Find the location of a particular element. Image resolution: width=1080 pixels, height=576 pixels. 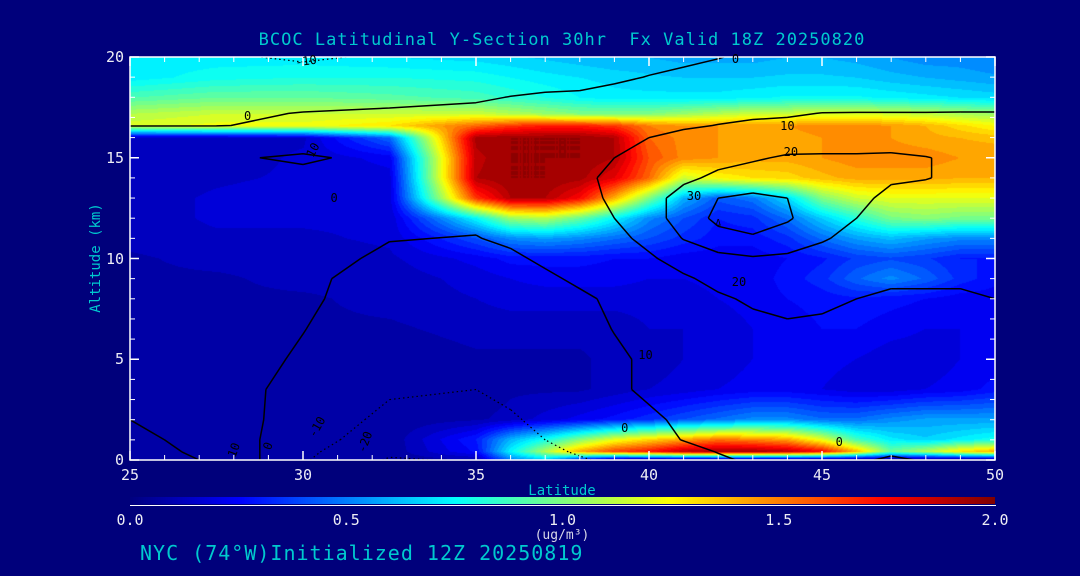

colorbar is located at coordinates (562, 500).